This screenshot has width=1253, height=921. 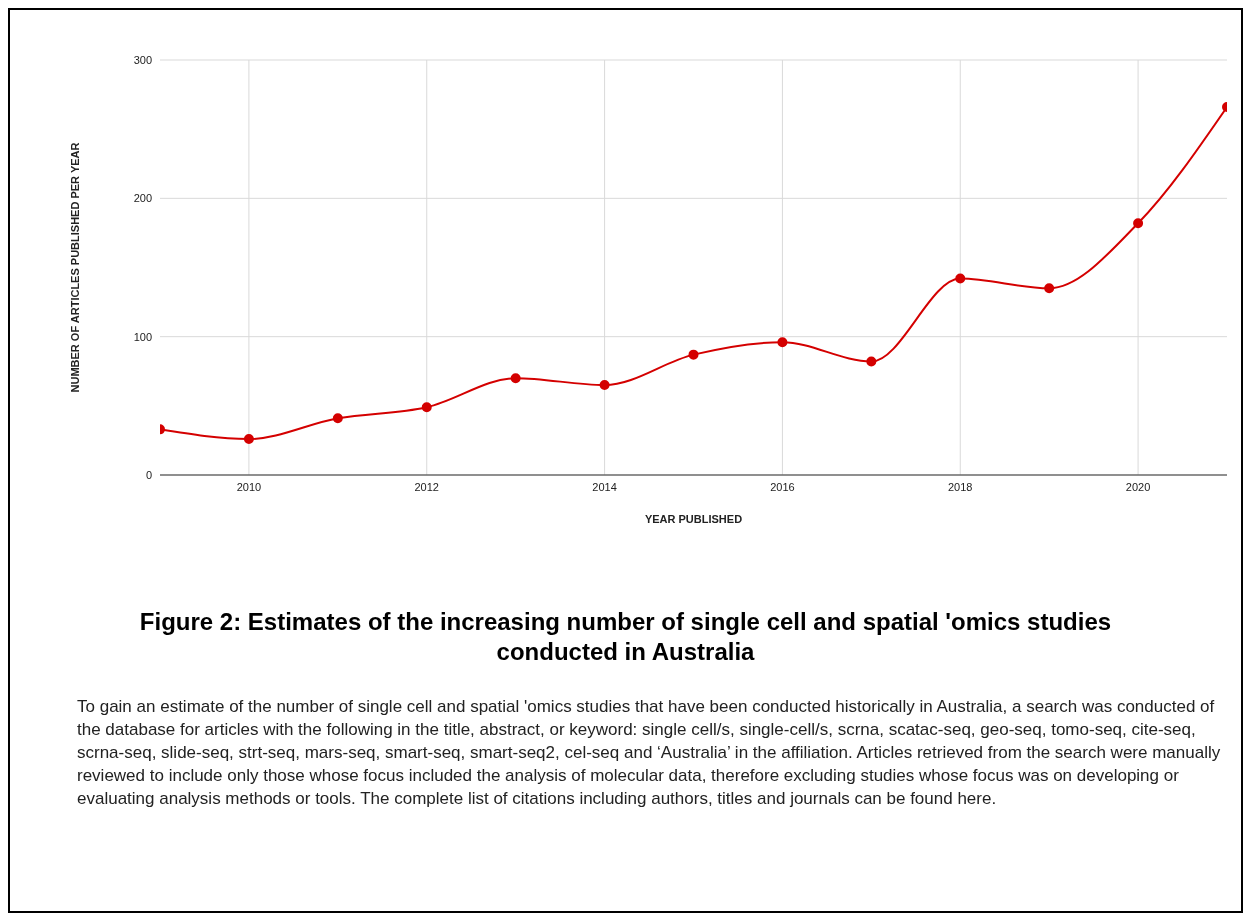 I want to click on x-tick-label: 2020, so click(x=1138, y=486).